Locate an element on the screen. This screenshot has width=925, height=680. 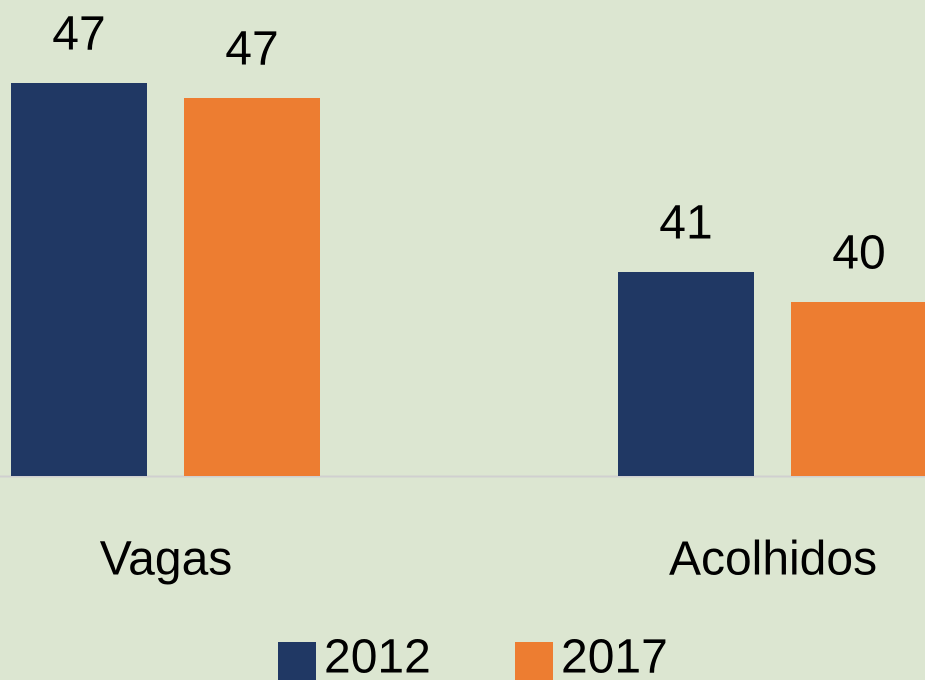
data-label: 40 is located at coordinates (858, 253).